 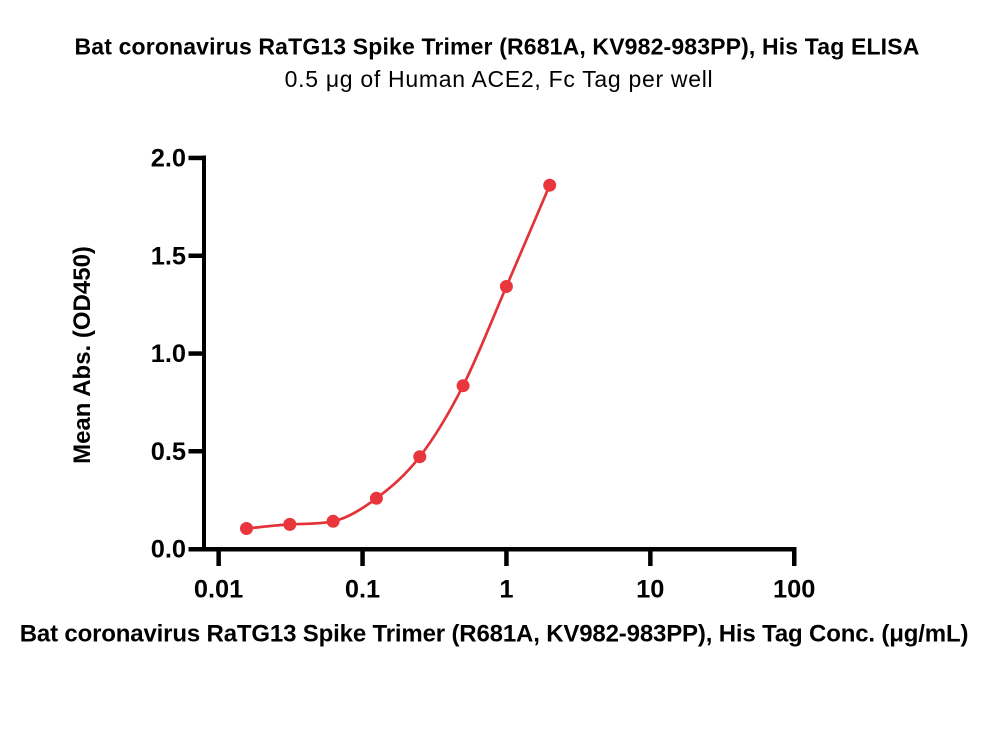 I want to click on svg-text:0.5 μg of Human ACE2, Fc Tag p: 0.5 μg of Human ACE2, Fc Tag per well, so click(x=499, y=79).